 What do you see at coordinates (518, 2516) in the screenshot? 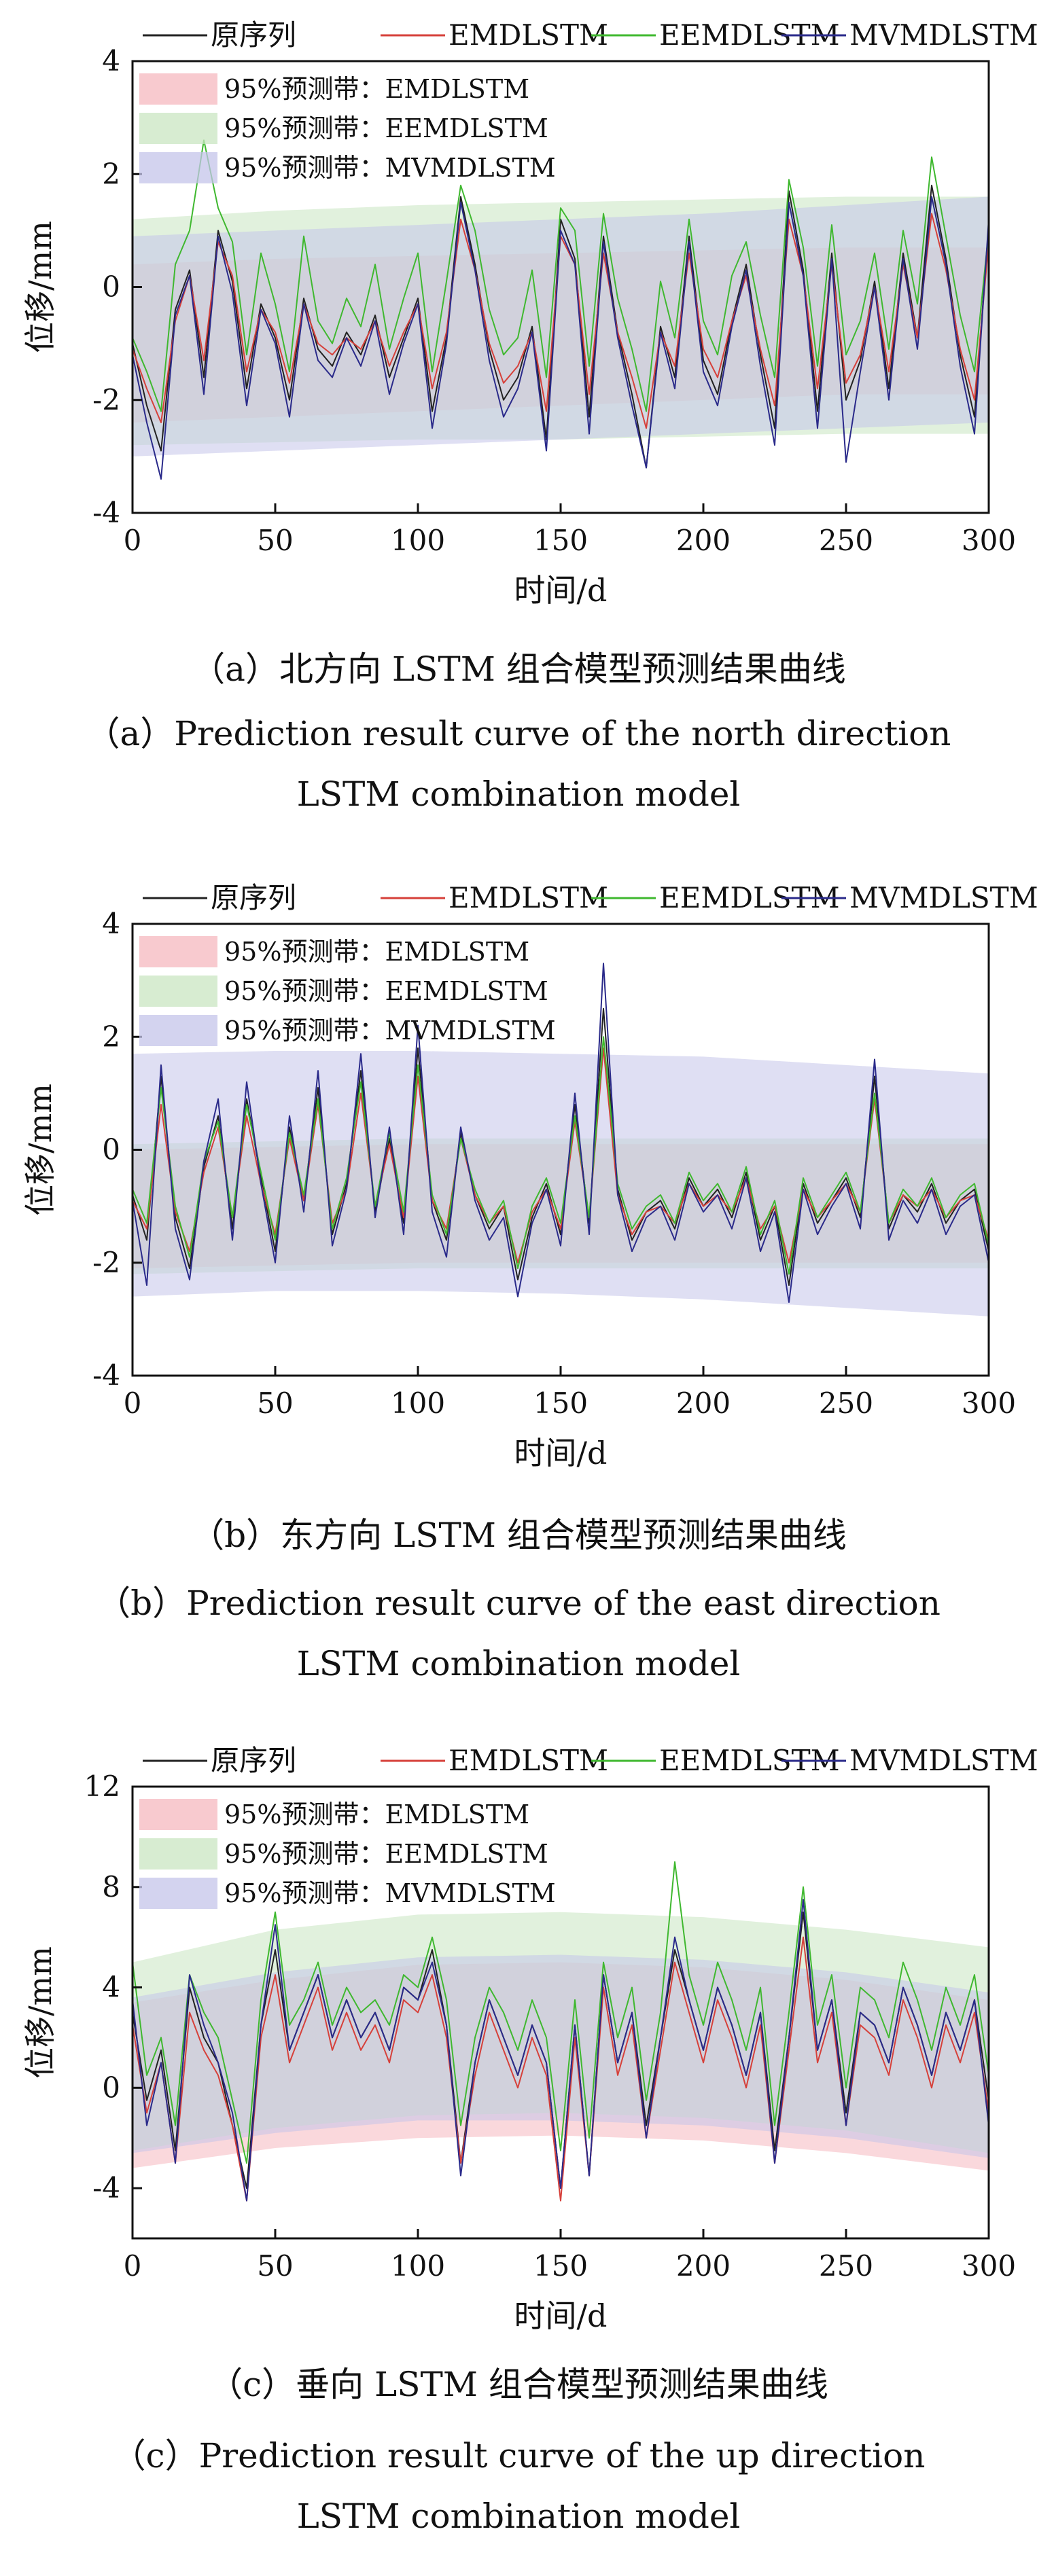
I see `caption-c-en-2: LSTM combination model` at bounding box center [518, 2516].